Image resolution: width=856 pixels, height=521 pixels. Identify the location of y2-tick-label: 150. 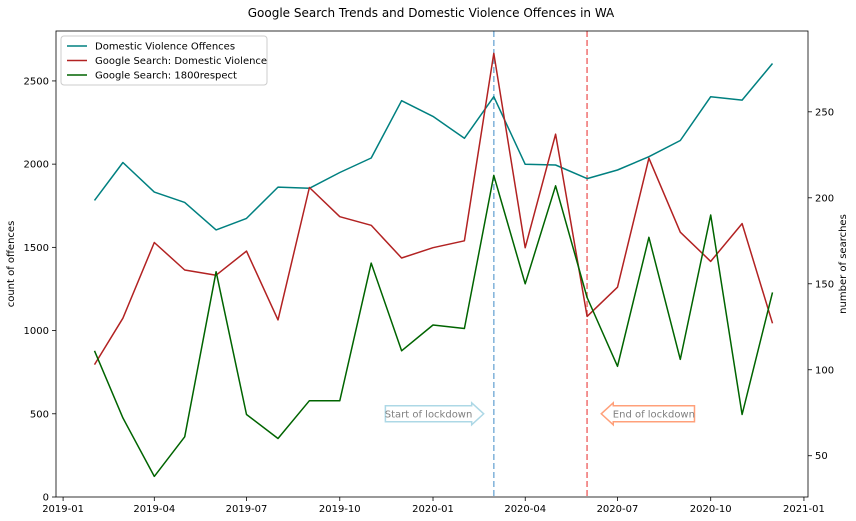
(824, 284).